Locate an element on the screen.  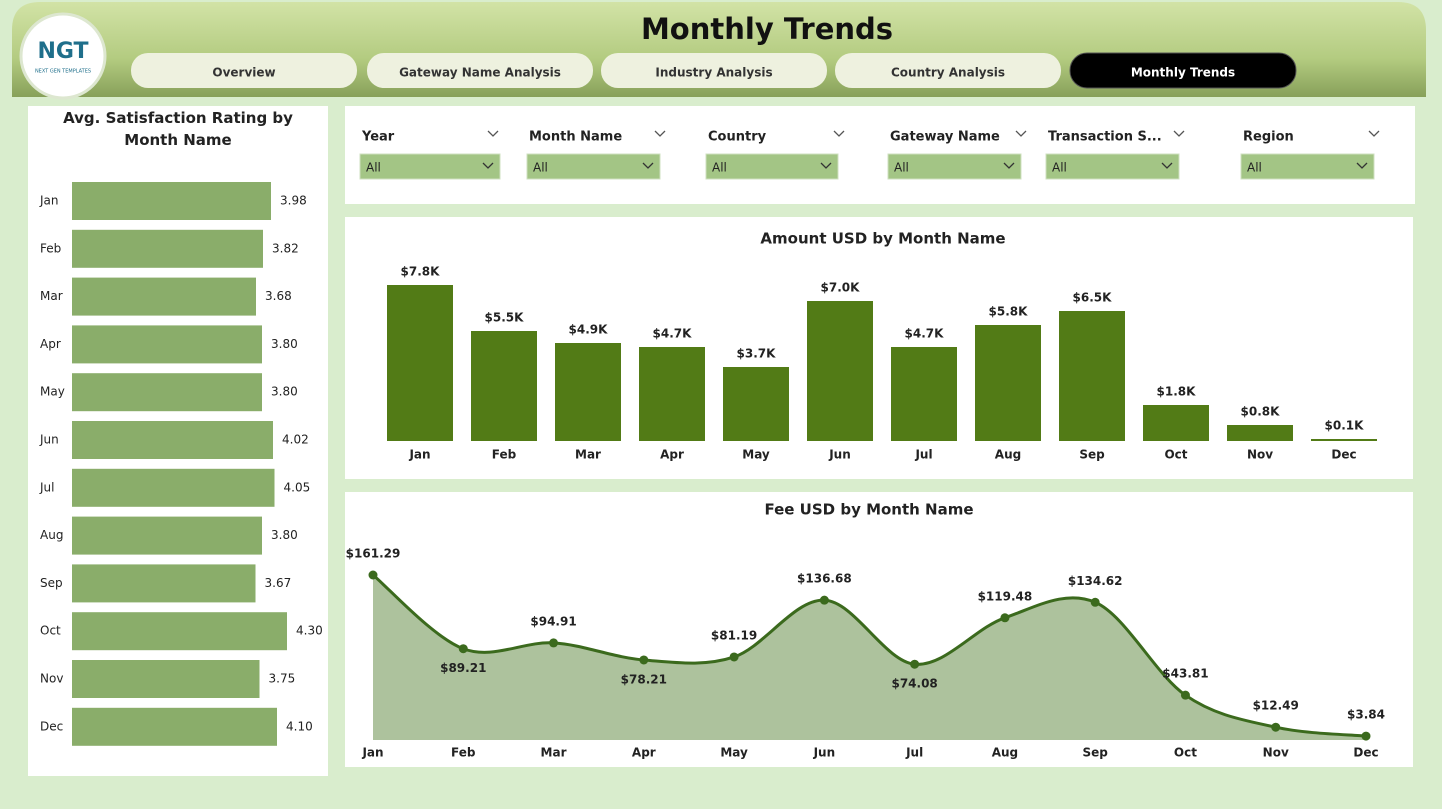
nav-tab-label: Gateway Name Analysis is located at coordinates (480, 73).